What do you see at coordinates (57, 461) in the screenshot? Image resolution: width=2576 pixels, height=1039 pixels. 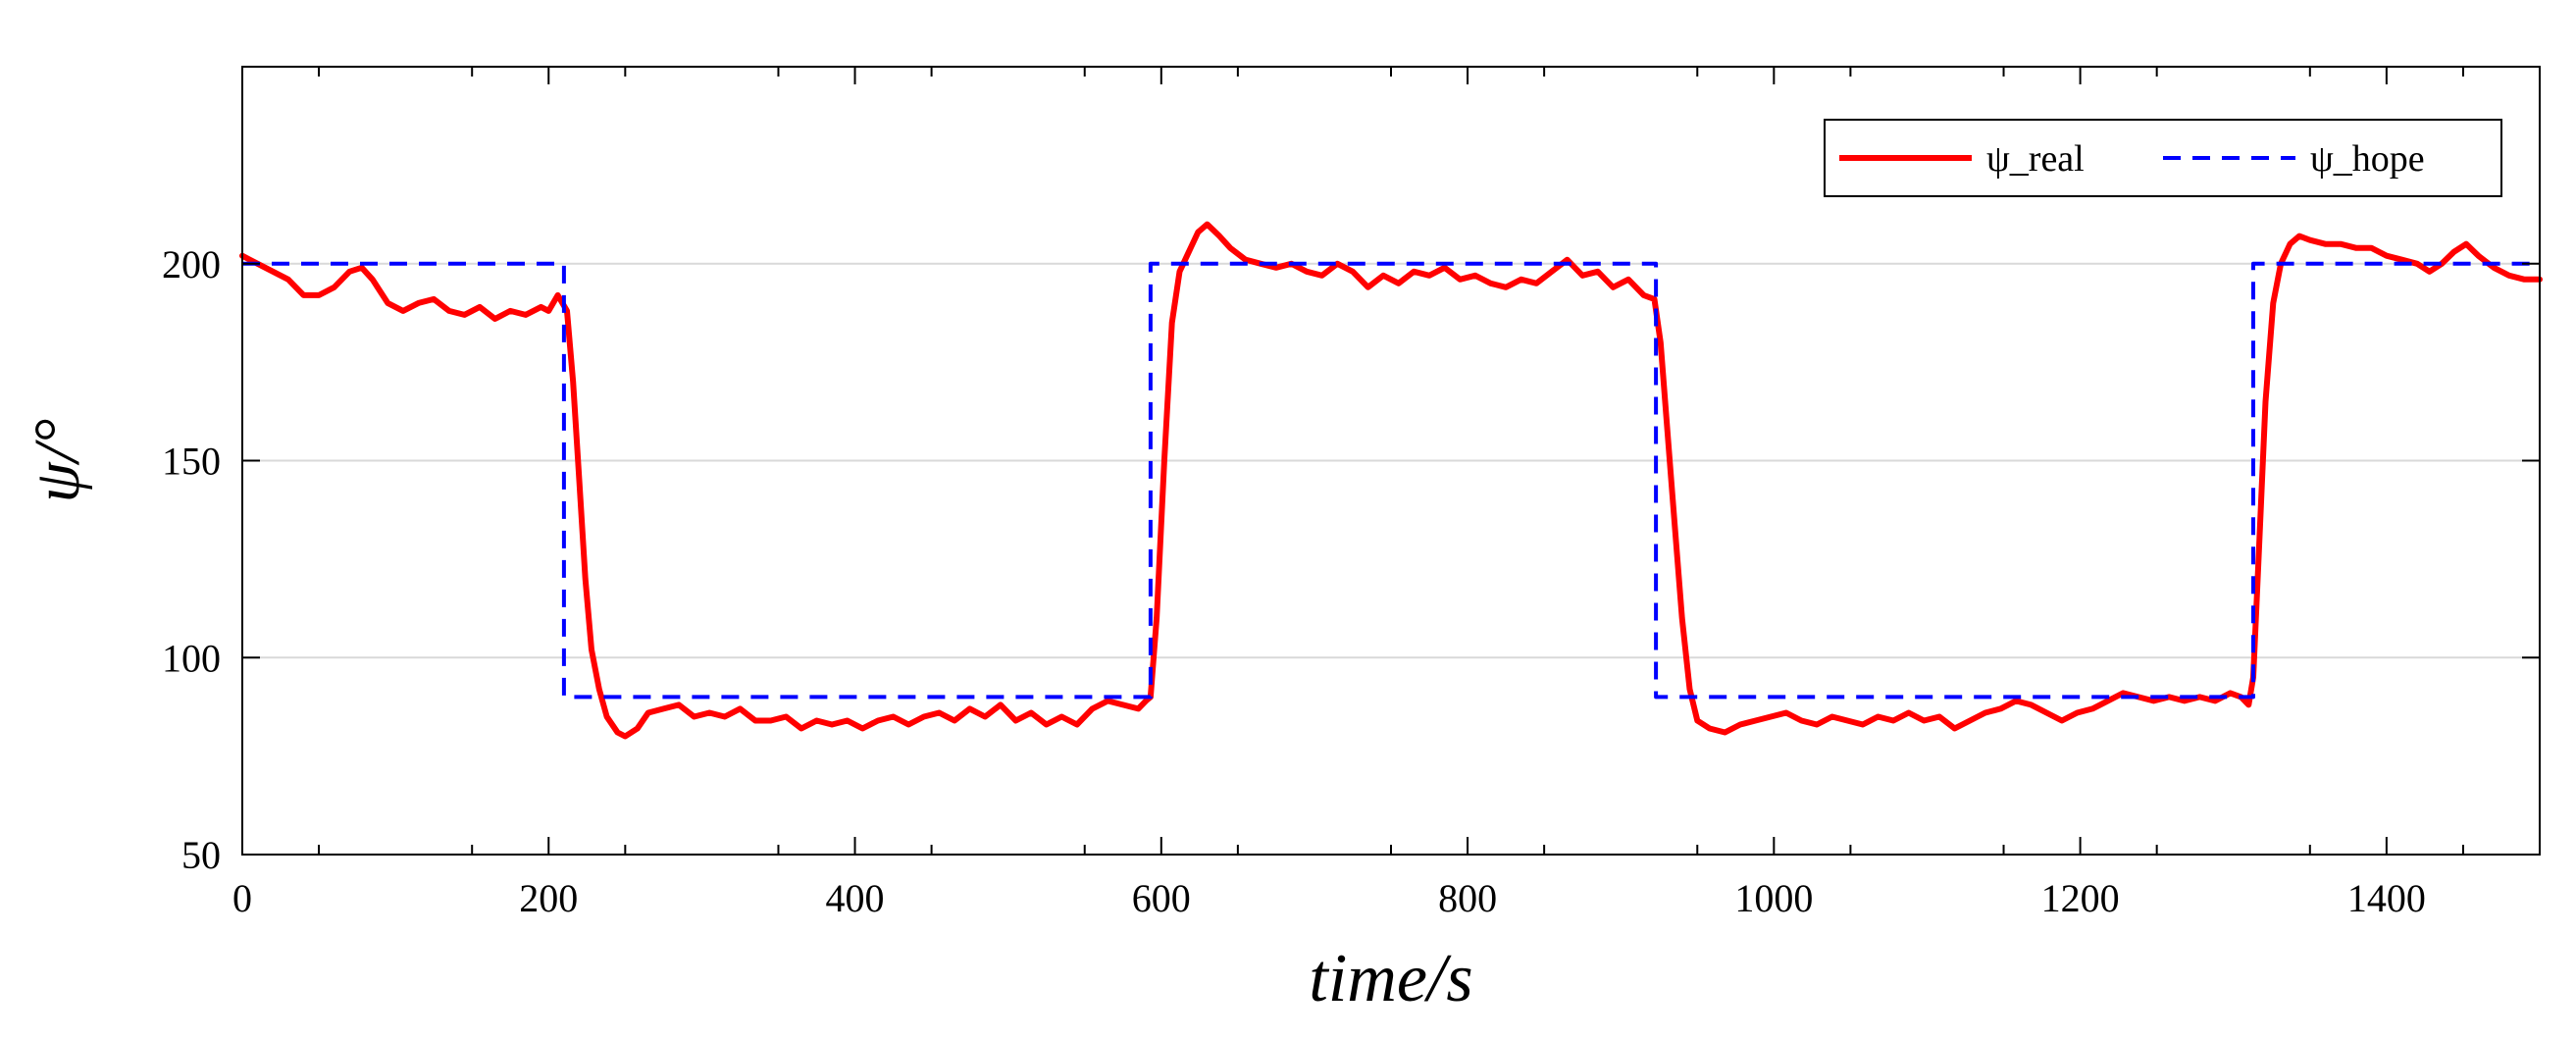 I see `y-axis-label: ψ/°` at bounding box center [57, 461].